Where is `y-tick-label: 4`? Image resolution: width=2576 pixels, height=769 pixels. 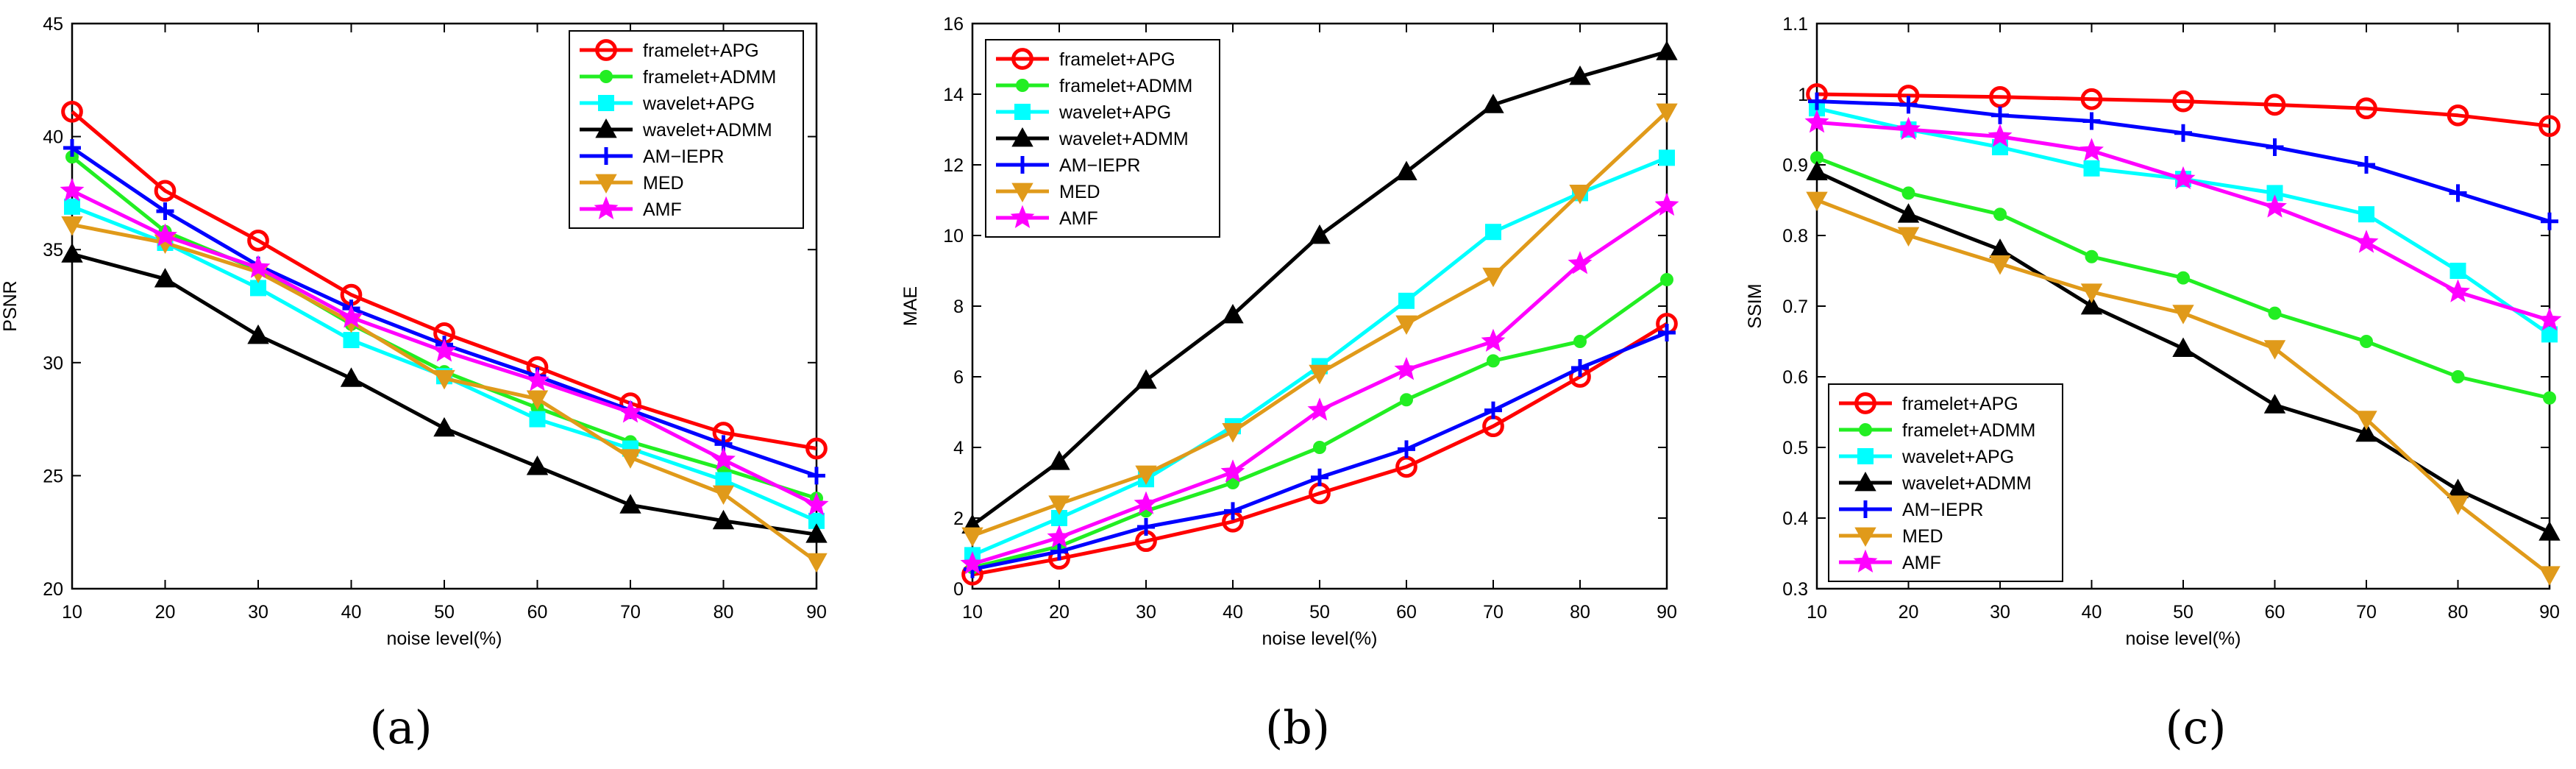
y-tick-label: 4 is located at coordinates (958, 448).